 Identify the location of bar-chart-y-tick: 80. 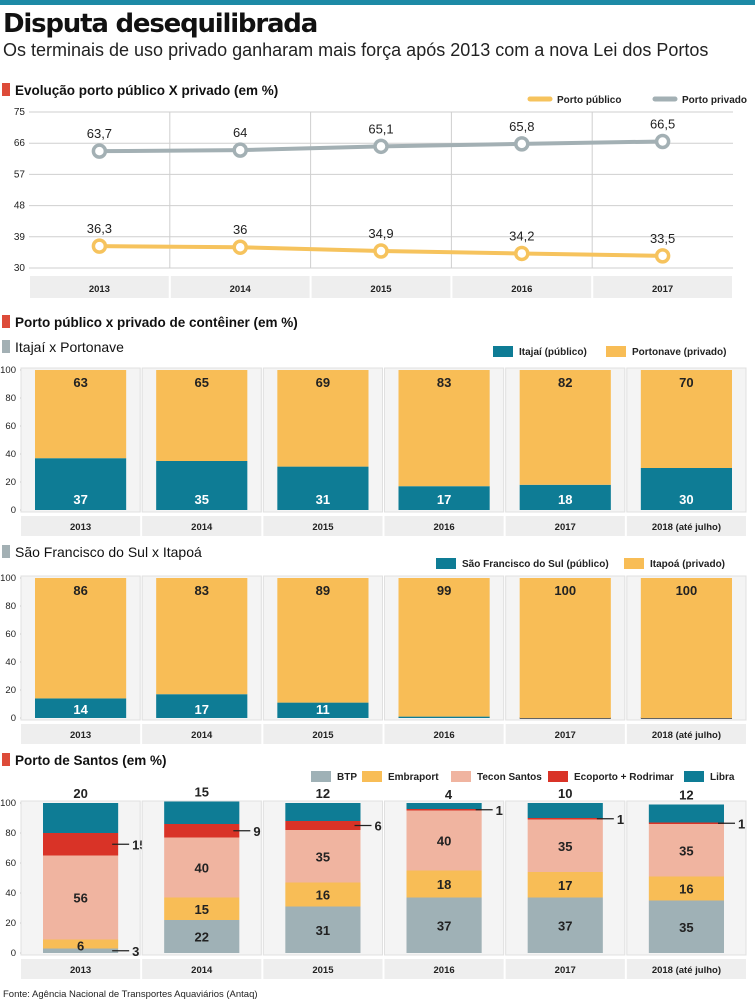
(10, 398).